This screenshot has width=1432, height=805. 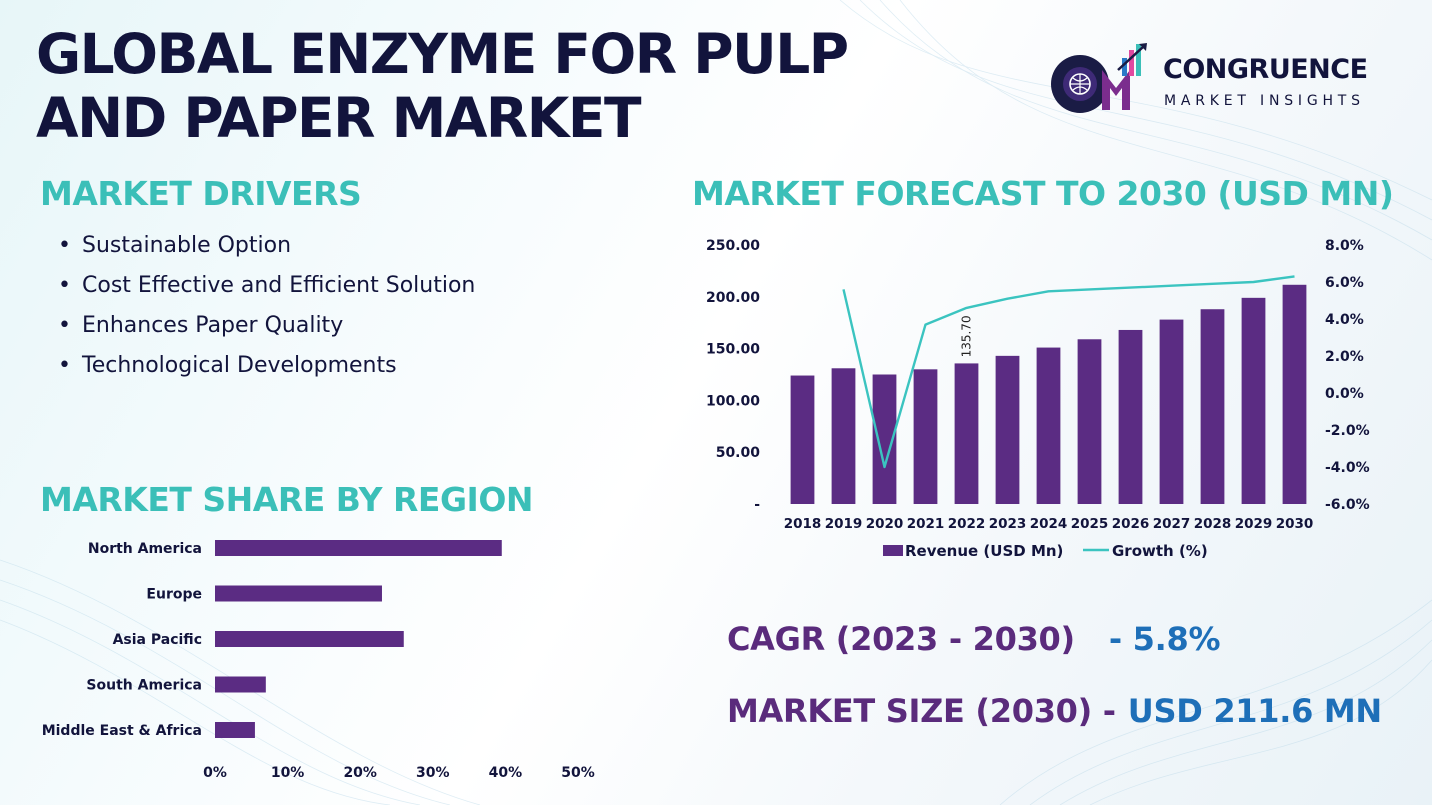 What do you see at coordinates (213, 325) in the screenshot?
I see `driver-label: Enhances Paper Quality` at bounding box center [213, 325].